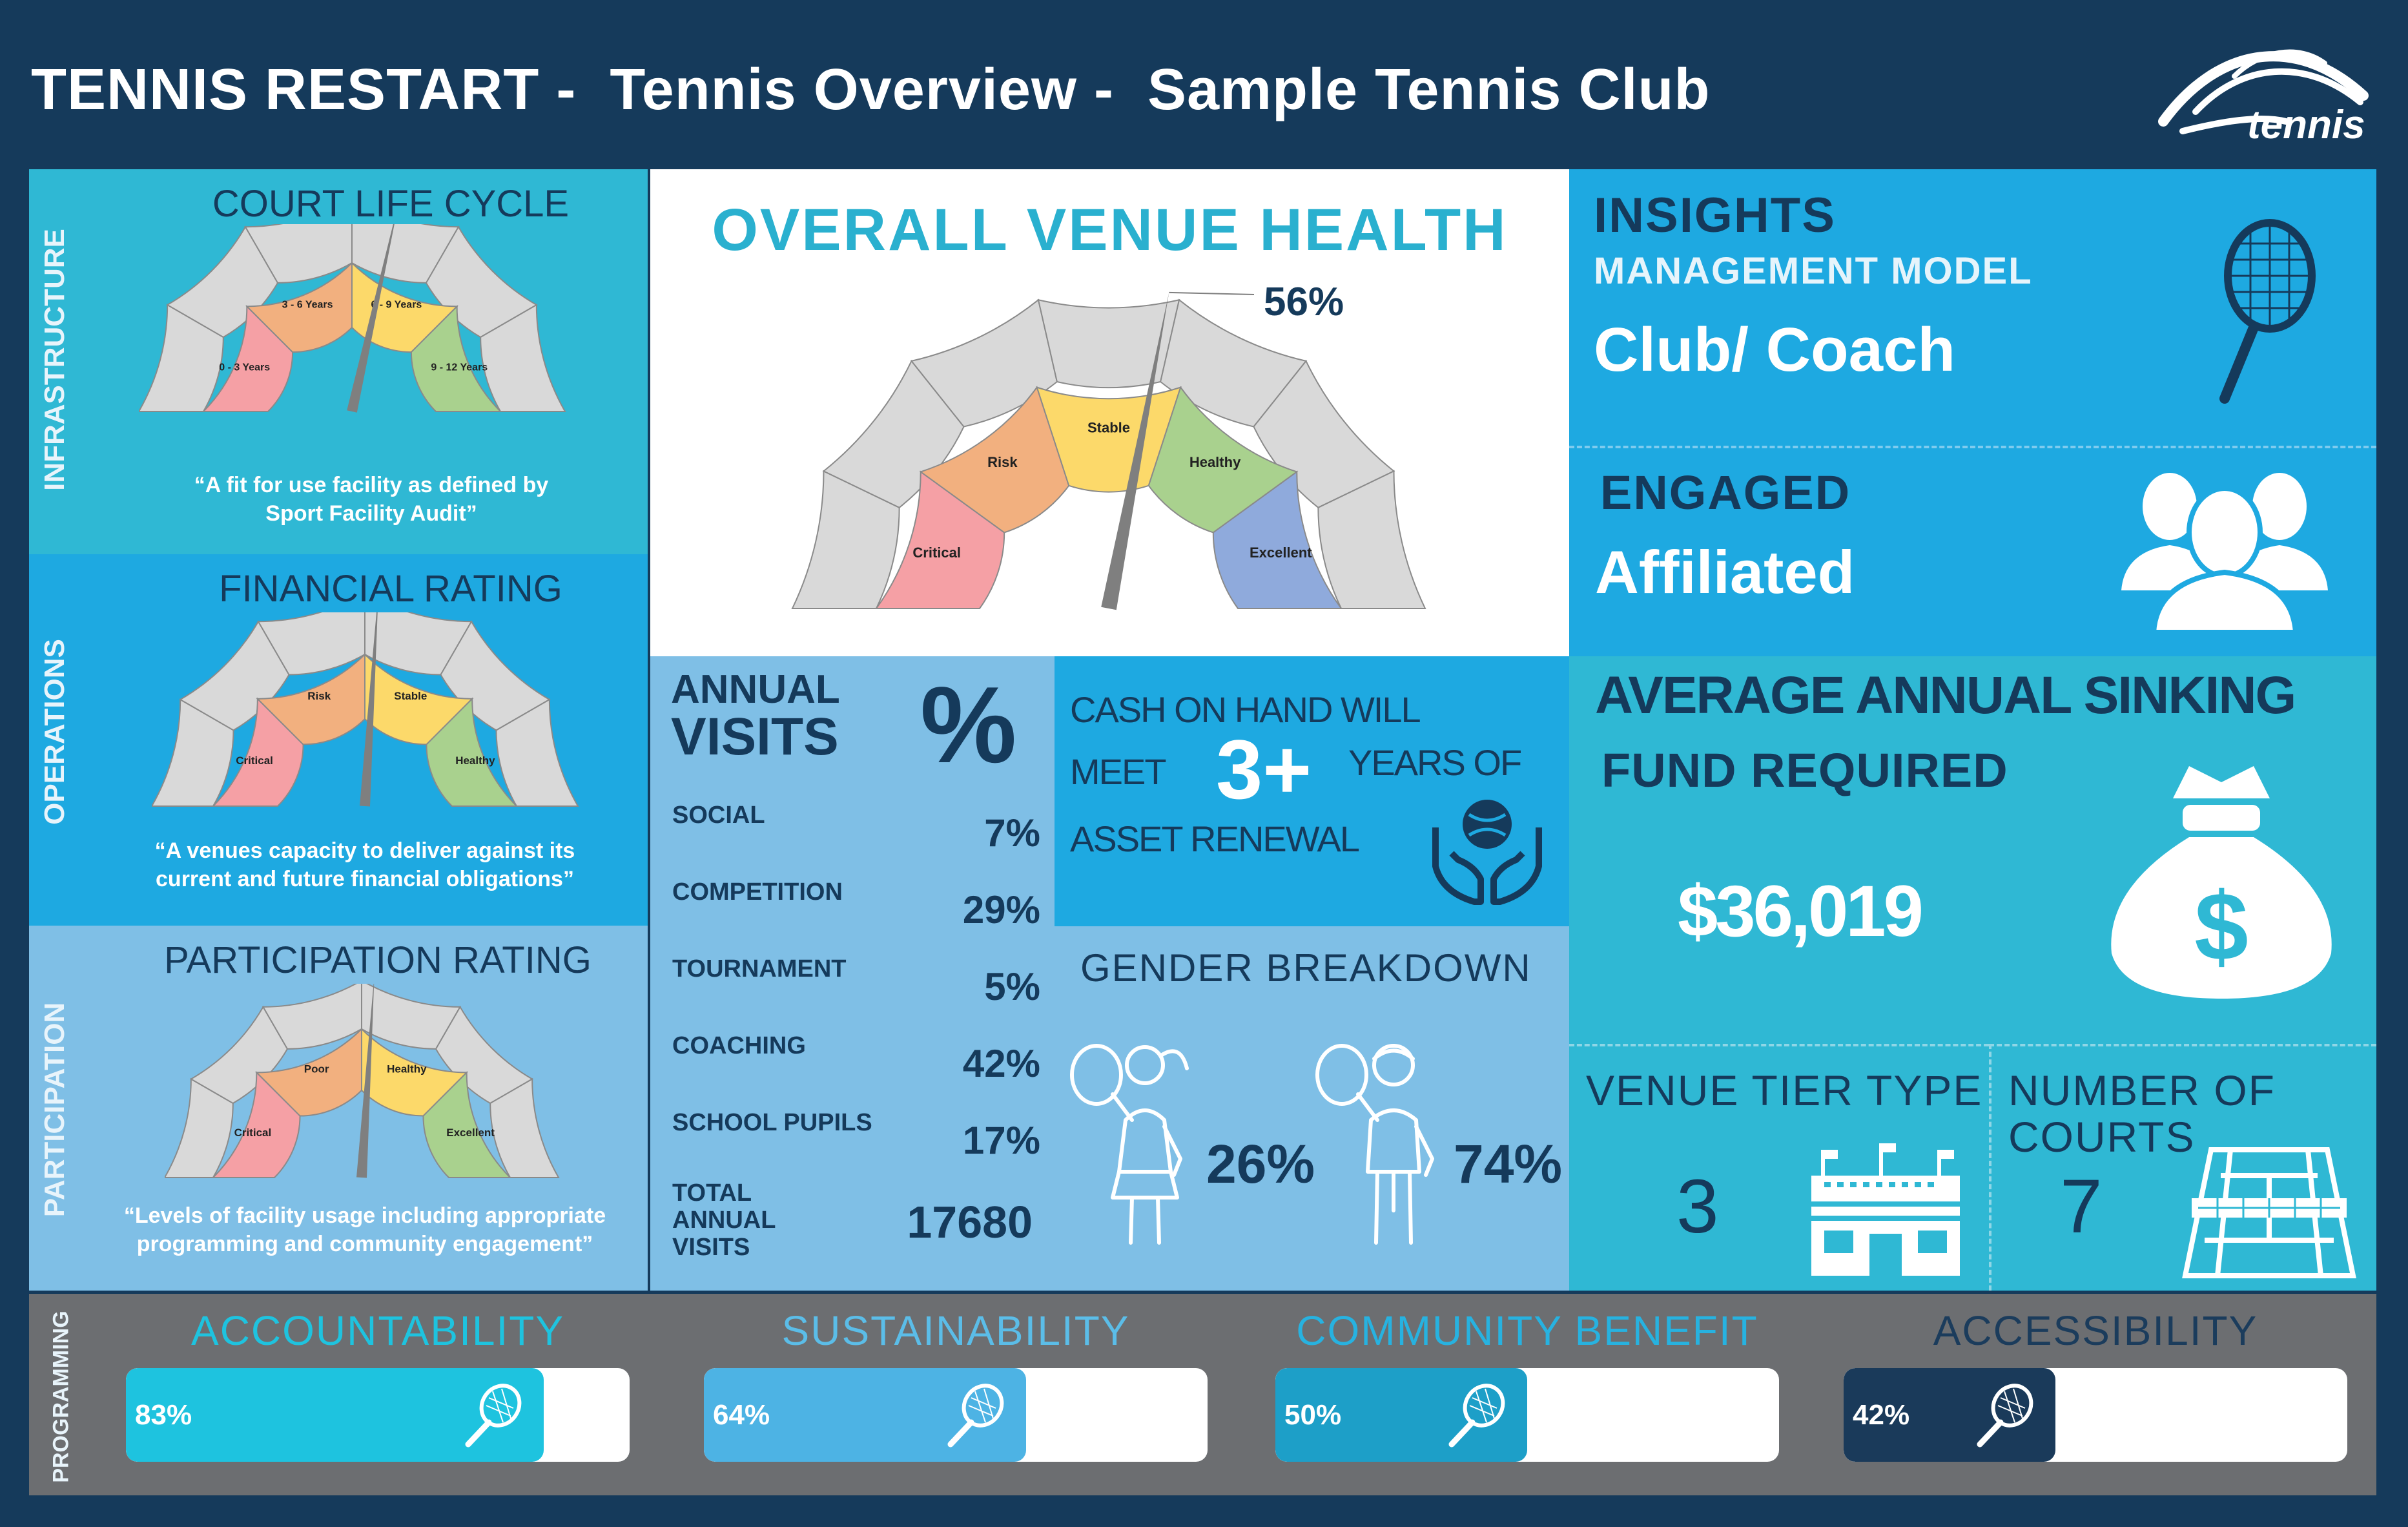 This screenshot has width=2408, height=1527. Describe the element at coordinates (253, 1133) in the screenshot. I see `participation-rating-segment-label: Critical` at that location.